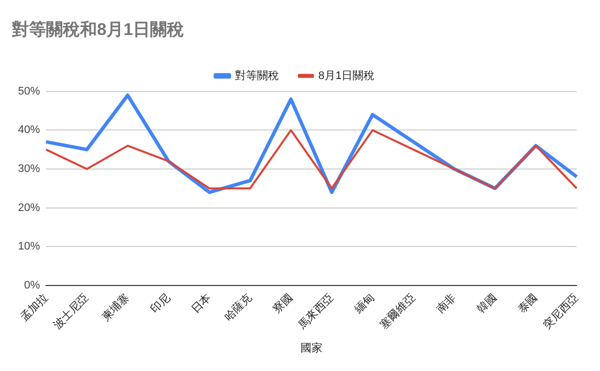 This screenshot has height=371, width=600. Describe the element at coordinates (311, 347) in the screenshot. I see `x-axis-title: 國家` at that location.